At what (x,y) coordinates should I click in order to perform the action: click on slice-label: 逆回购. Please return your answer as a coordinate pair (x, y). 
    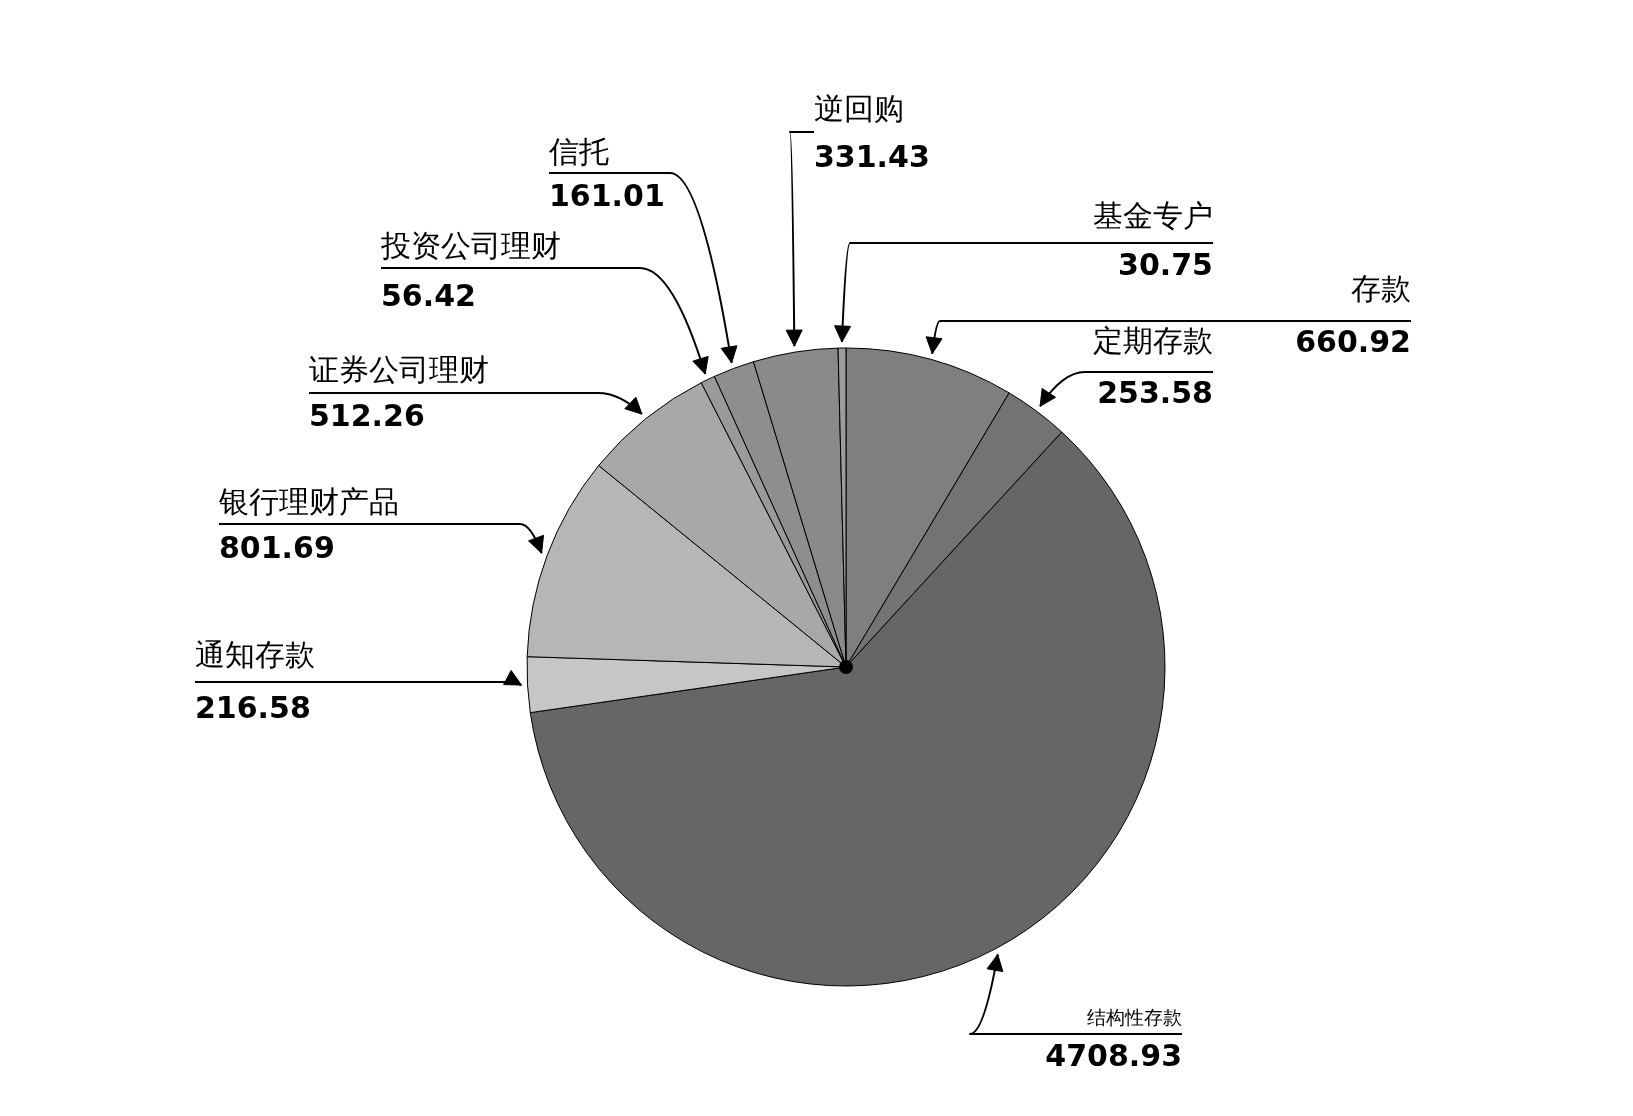
    Looking at the image, I should click on (859, 108).